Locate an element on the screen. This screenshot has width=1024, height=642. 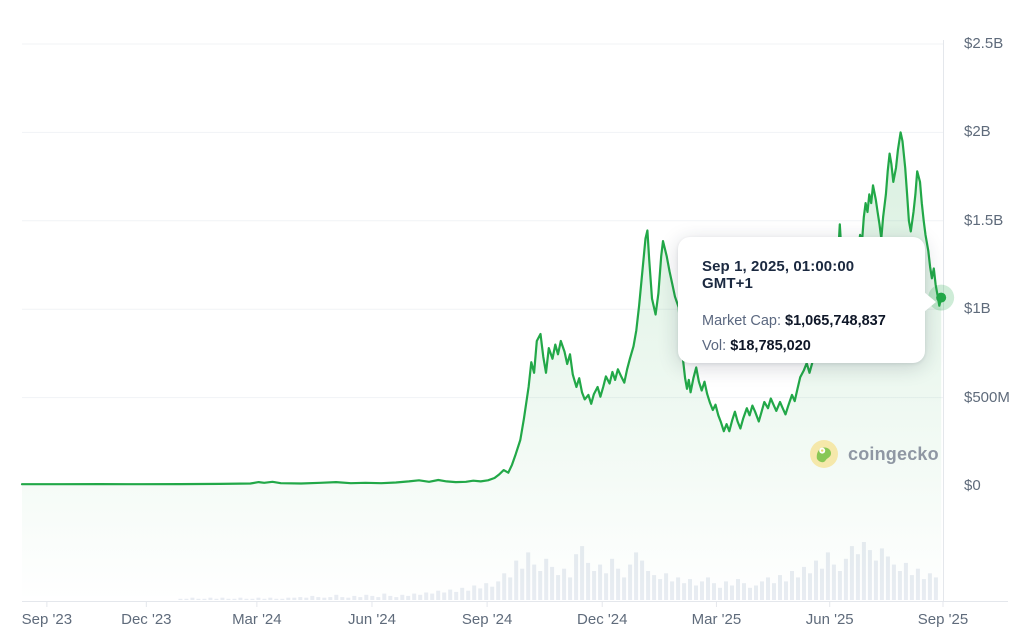
x-axis-label: Mar '24 is located at coordinates (257, 619).